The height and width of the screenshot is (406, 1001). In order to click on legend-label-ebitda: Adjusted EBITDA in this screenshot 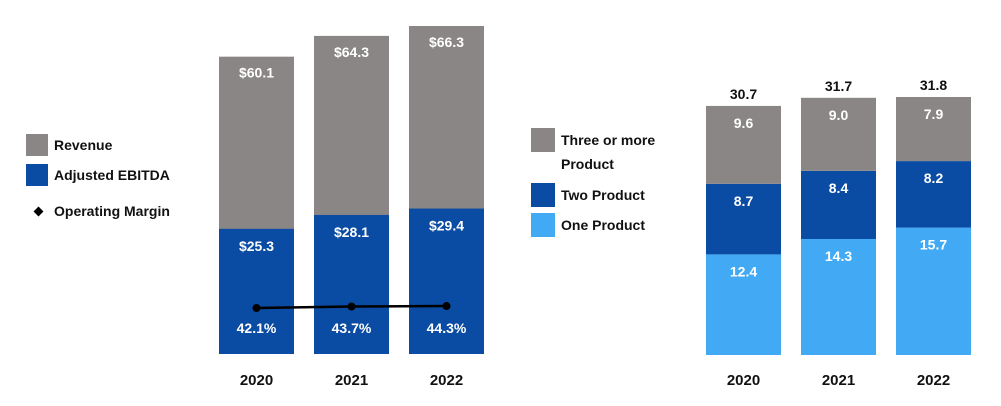, I will do `click(112, 175)`.